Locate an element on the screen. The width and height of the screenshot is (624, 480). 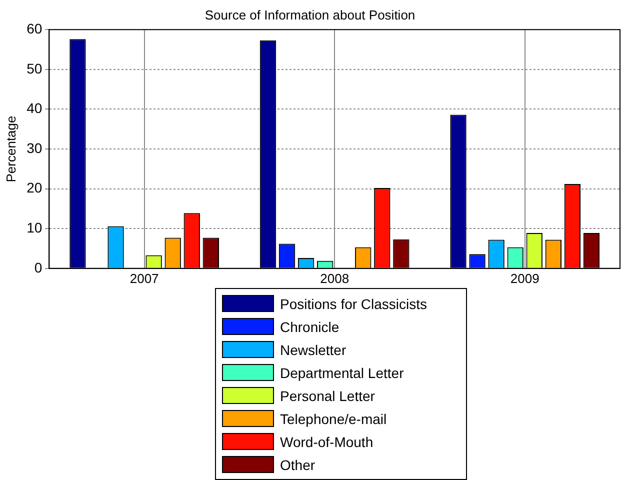
y-tick-label: 40 is located at coordinates (34, 108).